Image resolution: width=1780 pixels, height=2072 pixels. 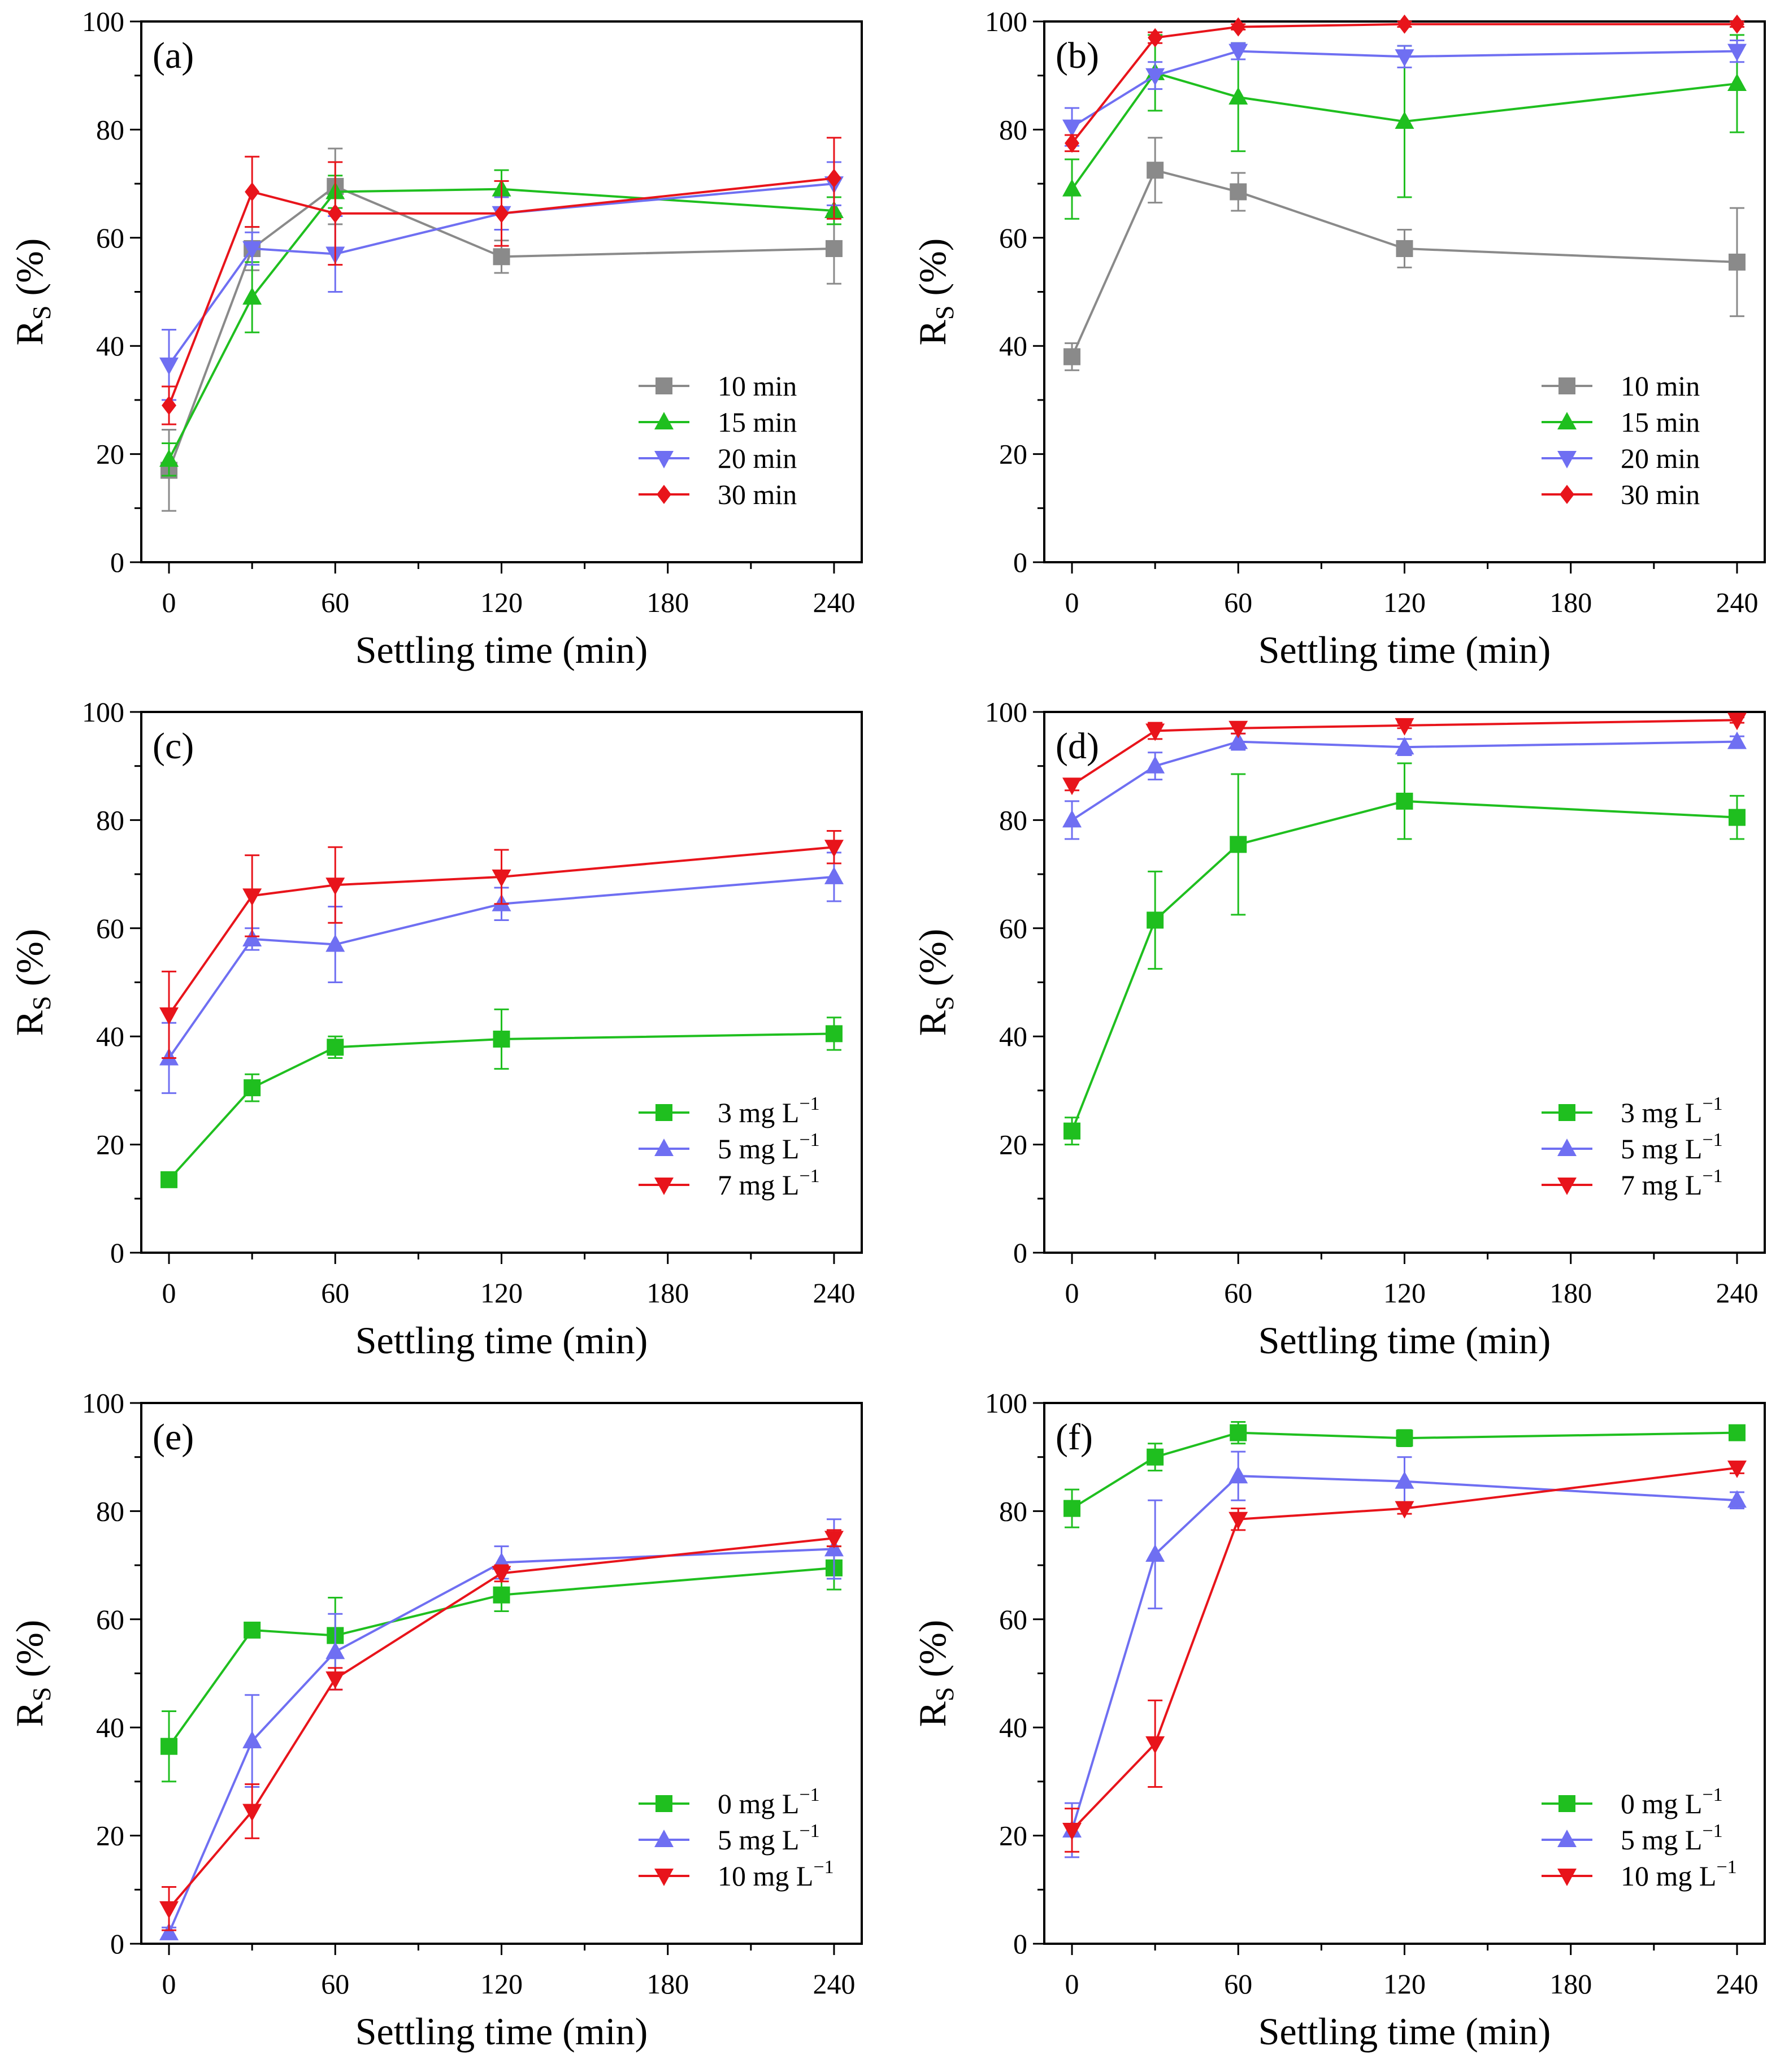 I want to click on legend-label-text: 0 mg L, so click(x=758, y=1804).